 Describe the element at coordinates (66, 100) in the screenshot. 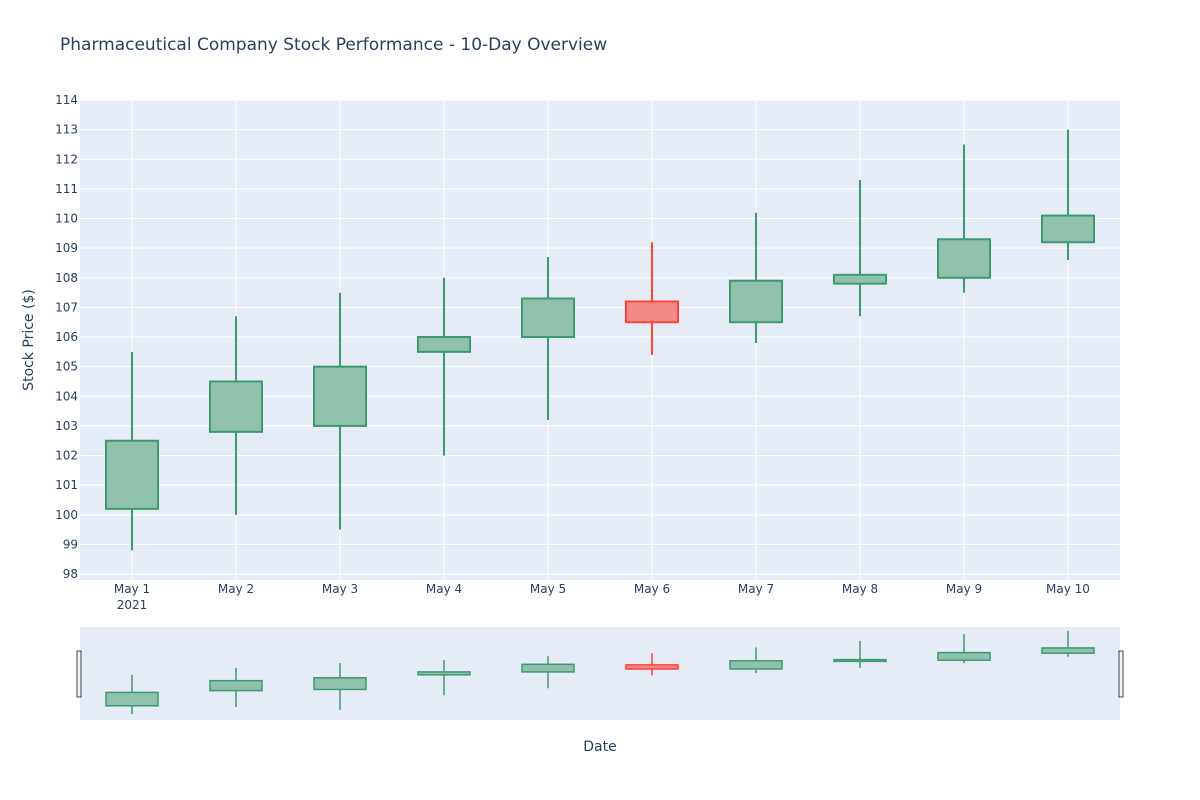

I see `y-tick-label: 114` at that location.